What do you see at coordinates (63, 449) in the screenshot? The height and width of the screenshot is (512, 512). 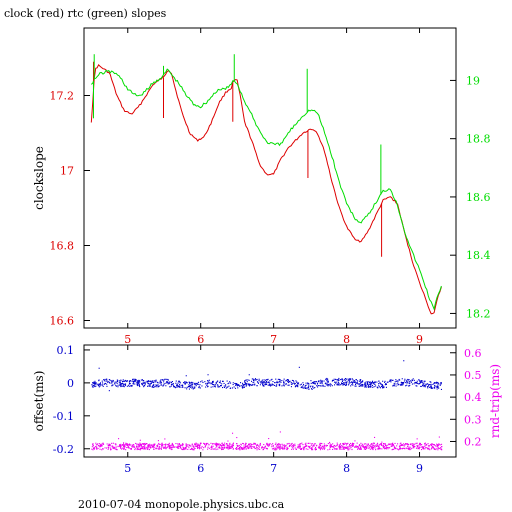 I see `y-tick-label: -0.2` at bounding box center [63, 449].